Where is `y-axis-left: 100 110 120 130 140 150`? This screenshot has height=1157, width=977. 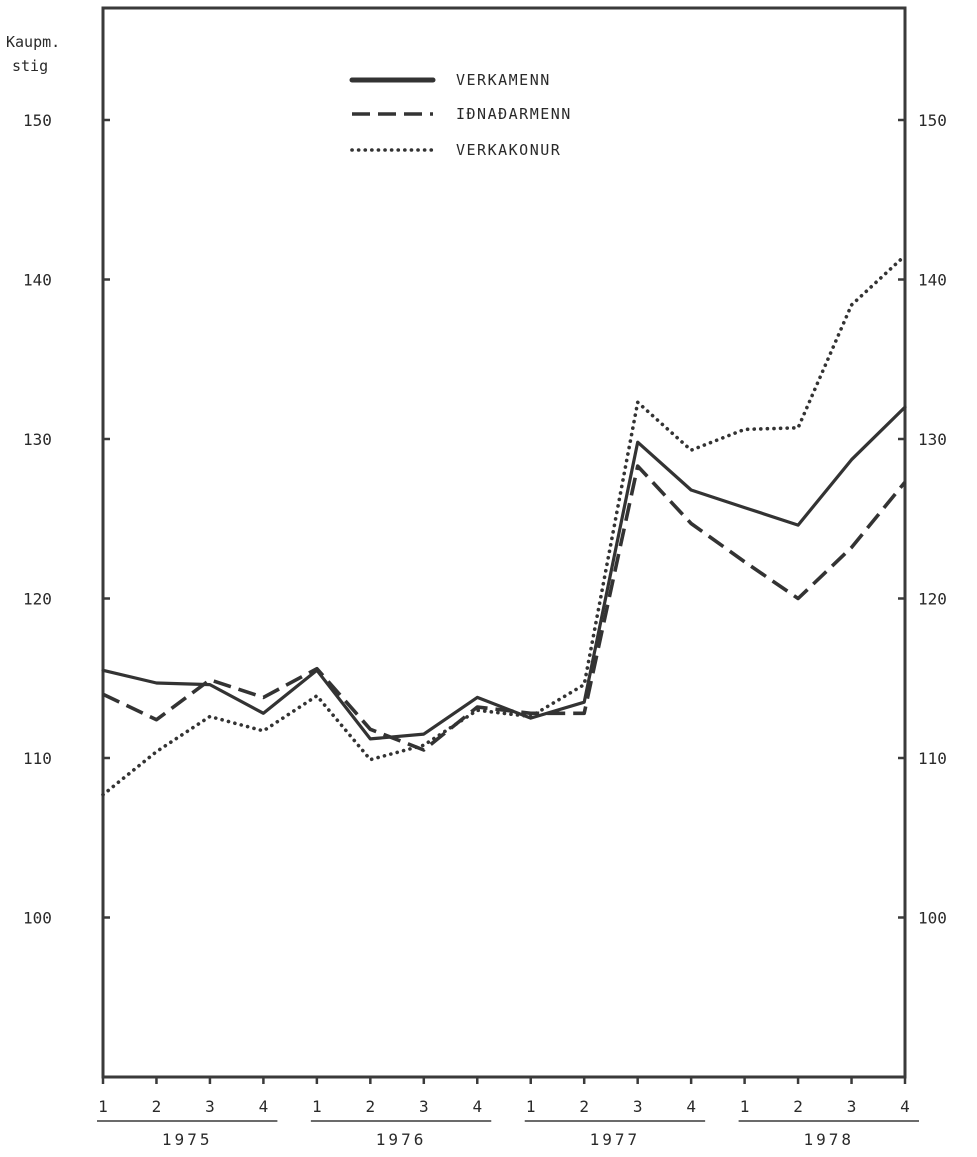 y-axis-left: 100 110 120 130 140 150 is located at coordinates (66, 519).